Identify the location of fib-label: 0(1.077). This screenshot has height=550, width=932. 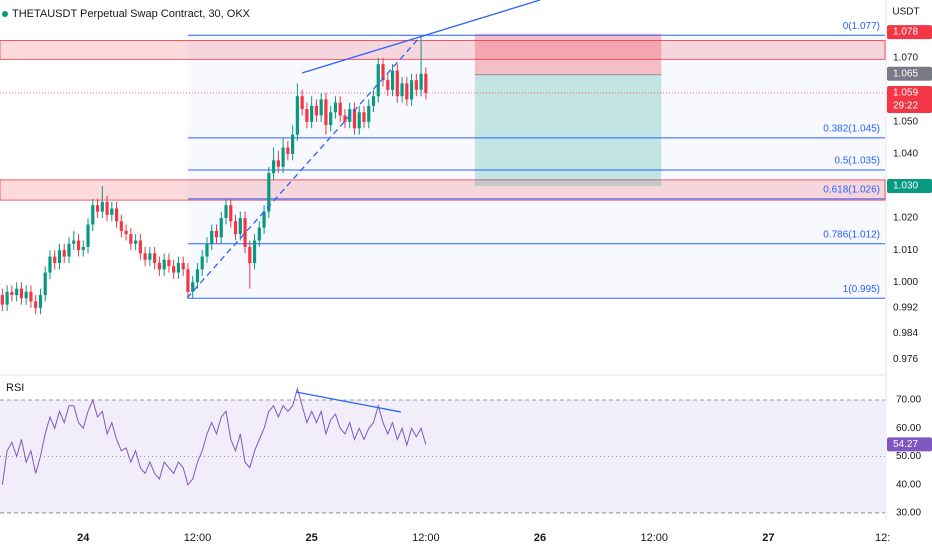
(861, 26).